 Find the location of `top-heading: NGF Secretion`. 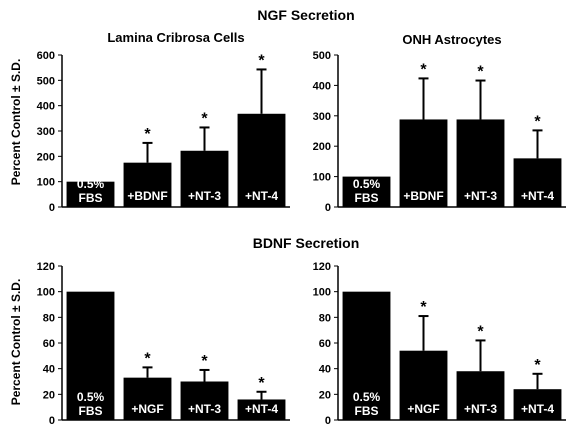

top-heading: NGF Secretion is located at coordinates (305, 15).